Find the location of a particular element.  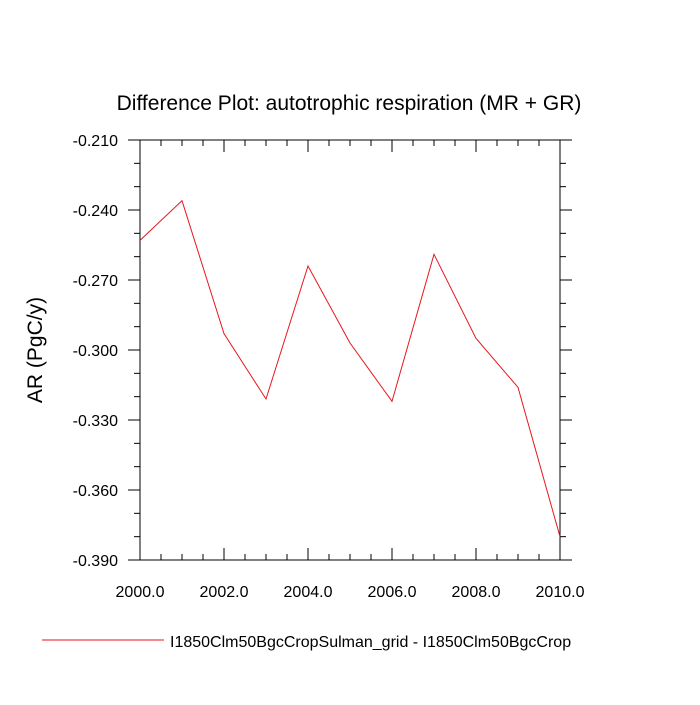

y-tick-label: -0.300 is located at coordinates (95, 351).